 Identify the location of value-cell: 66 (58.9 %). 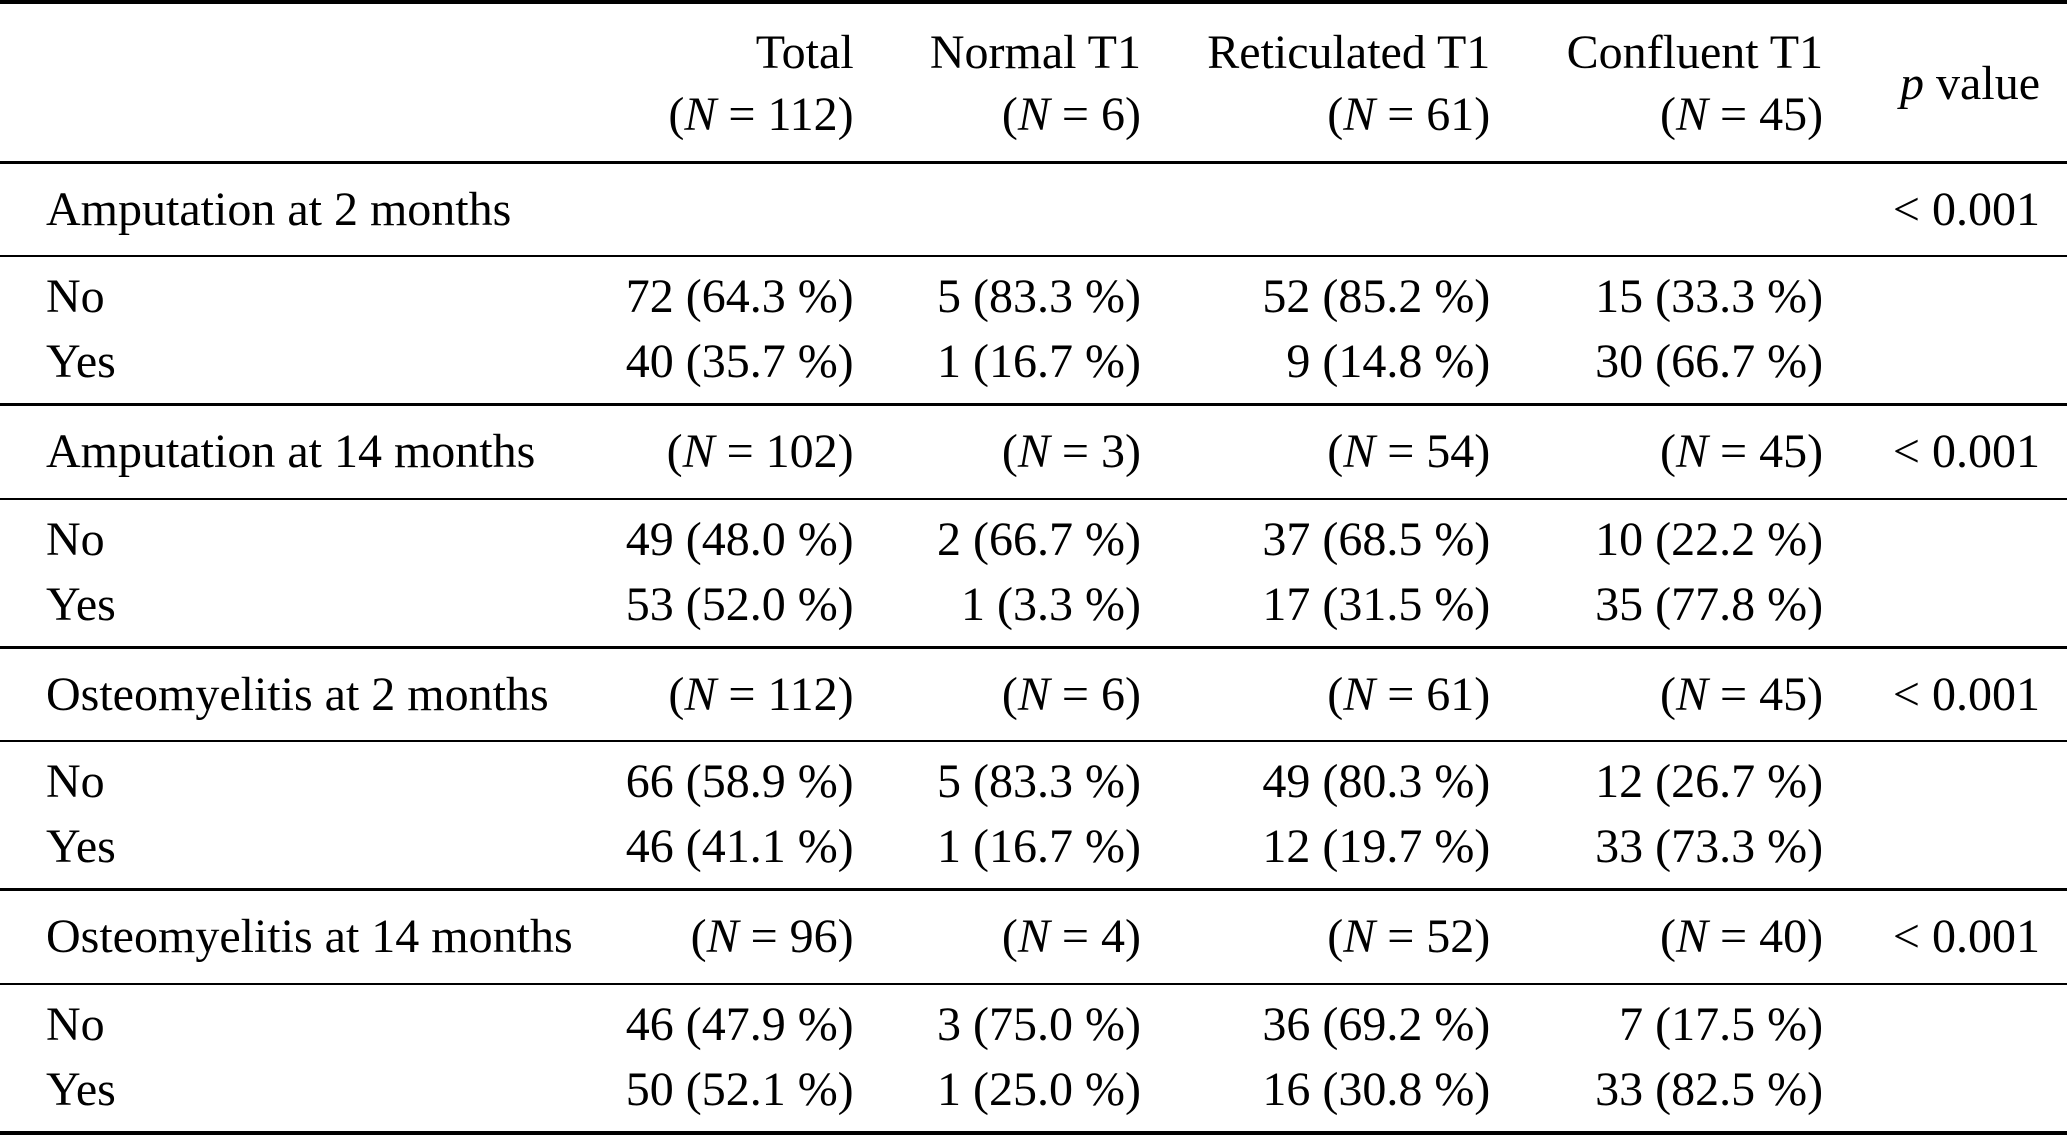
(739, 782).